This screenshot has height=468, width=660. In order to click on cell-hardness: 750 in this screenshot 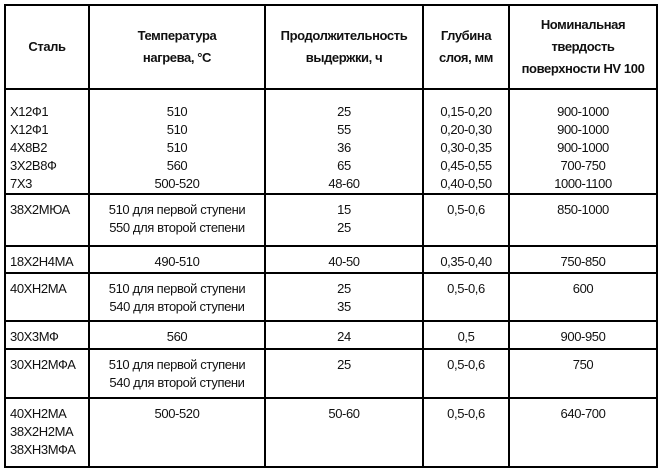, I will do `click(583, 373)`.